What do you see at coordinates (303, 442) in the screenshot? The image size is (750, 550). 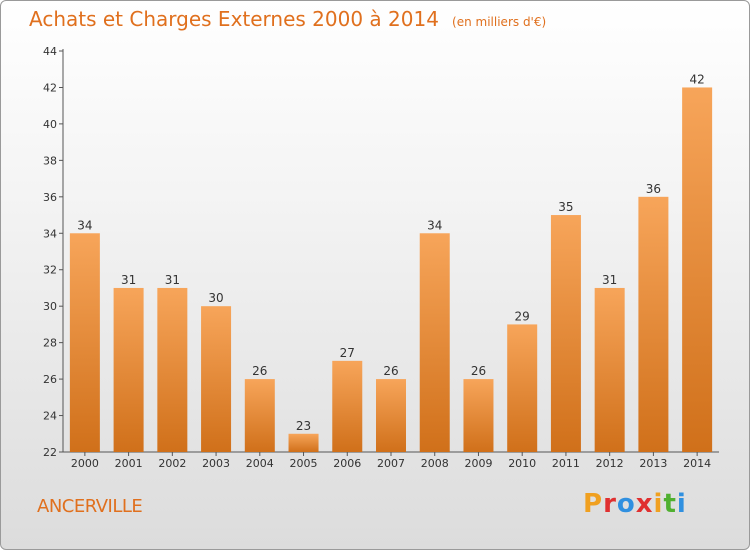 I see `bar-2005` at bounding box center [303, 442].